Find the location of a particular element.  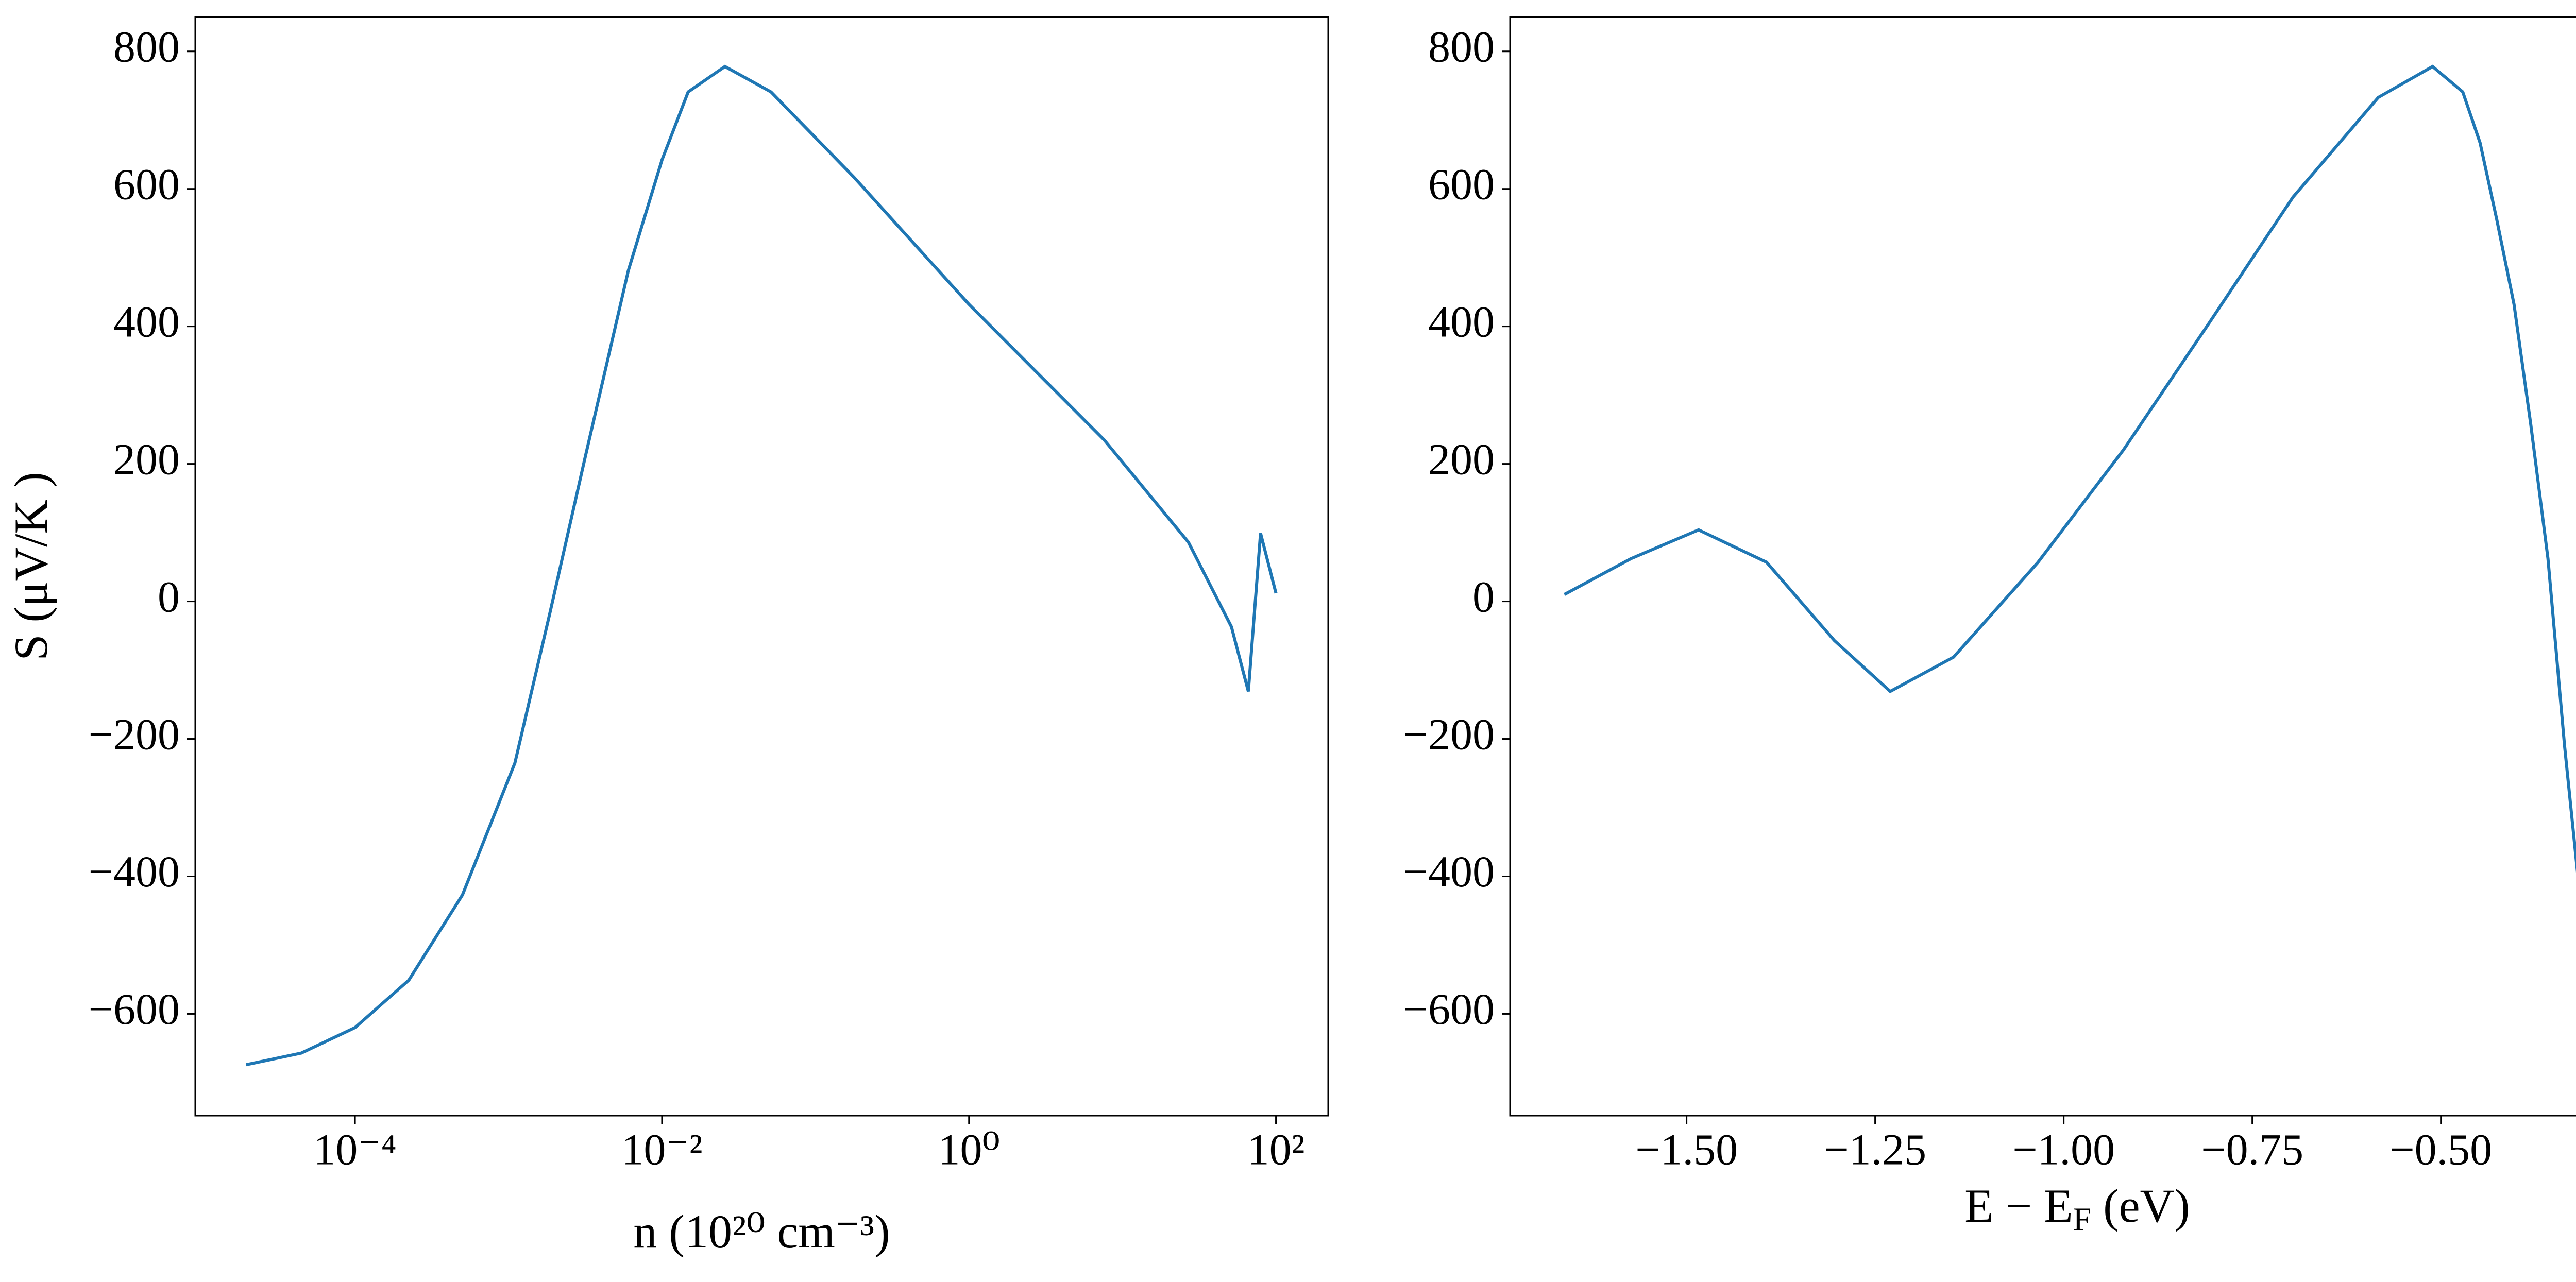

x-tick-label: −0.50 is located at coordinates (2441, 1149).